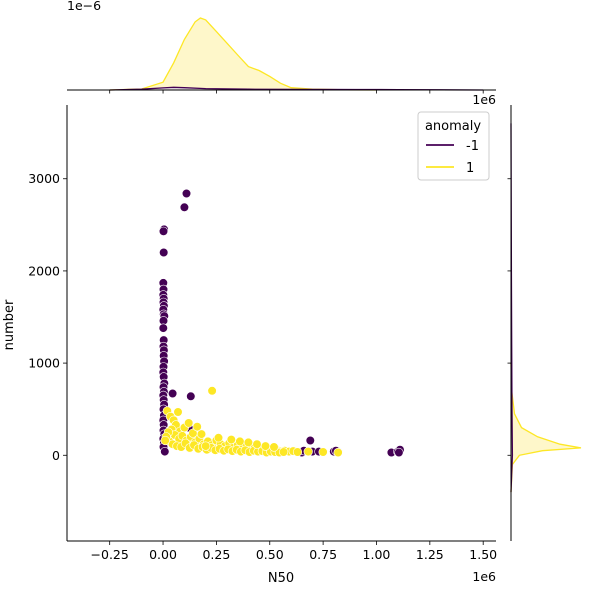  I want to click on marginal-x-kde, so click(281, 55).